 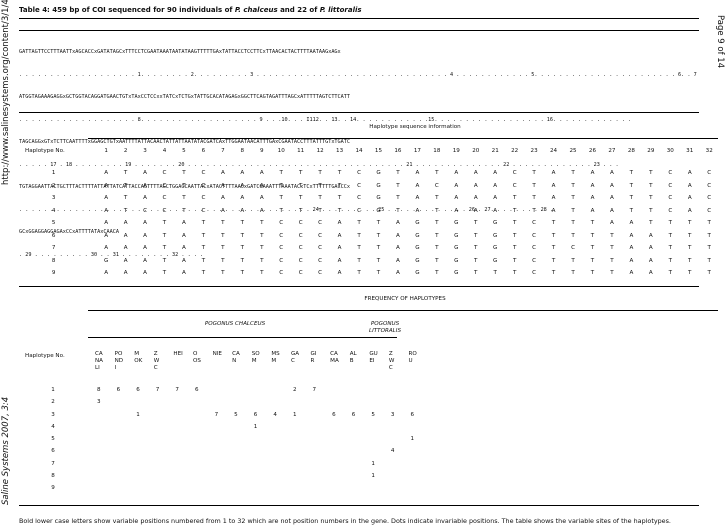 What do you see at coordinates (385, 324) in the screenshot?
I see `group-littoralis-label-1: POGONUS` at bounding box center [385, 324].